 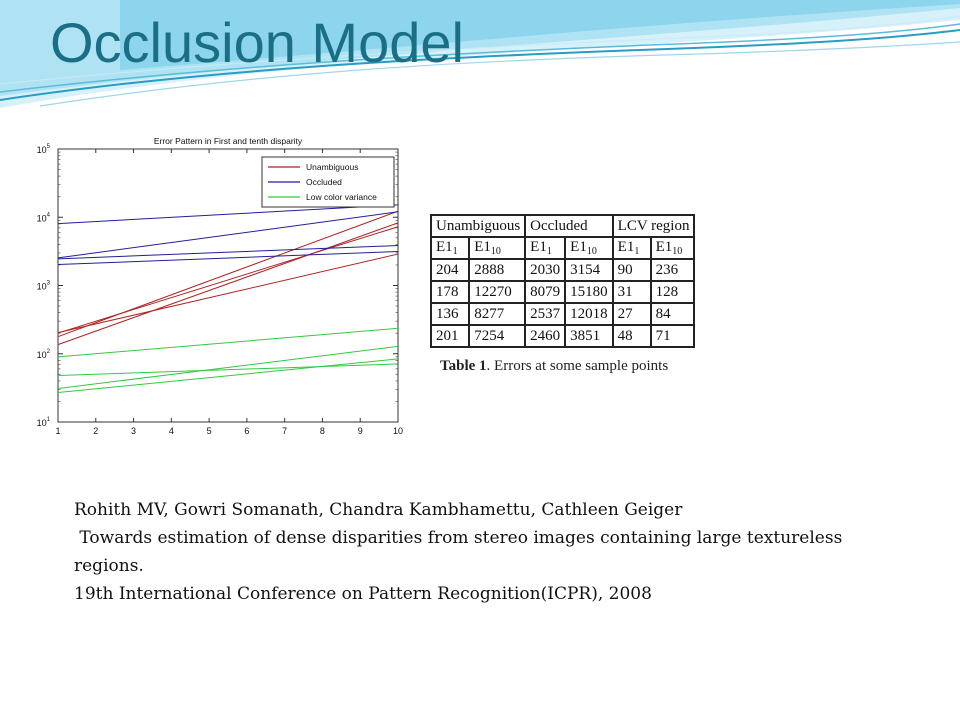 I want to click on y-tick-label: 10², so click(x=44, y=354).